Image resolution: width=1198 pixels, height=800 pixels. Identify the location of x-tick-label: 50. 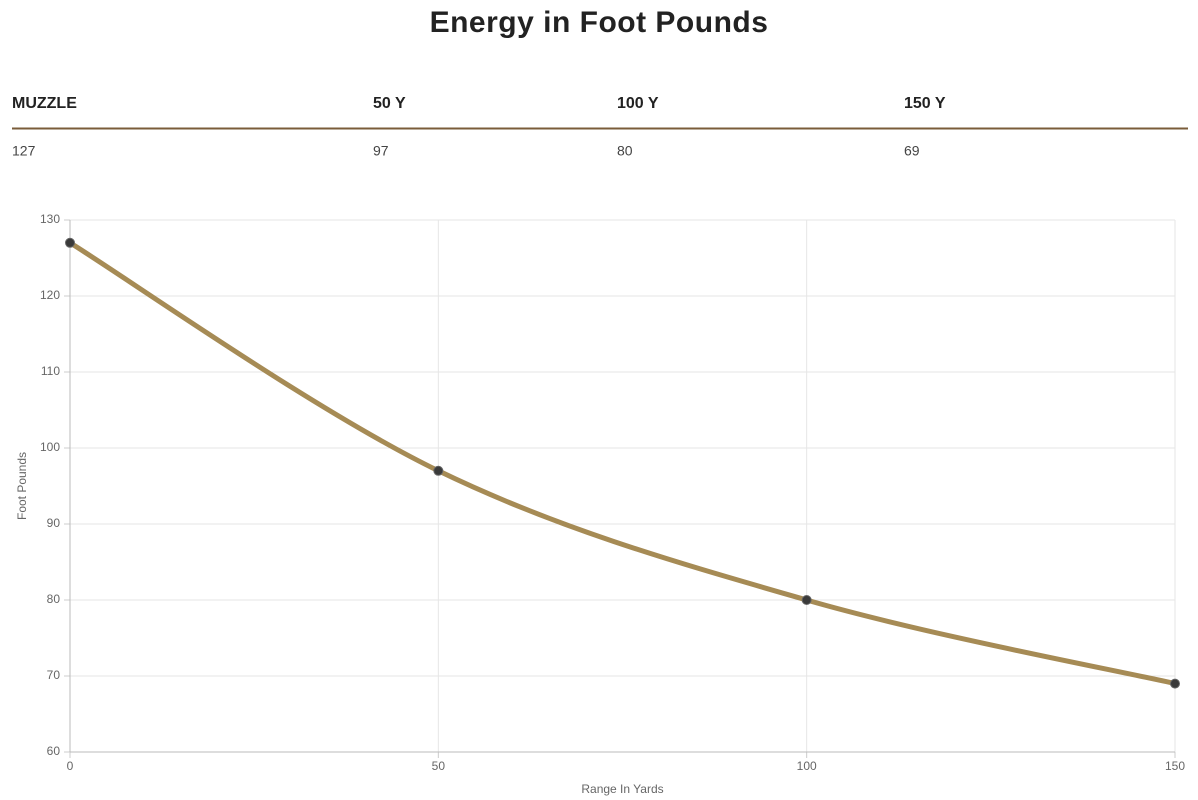
(439, 766).